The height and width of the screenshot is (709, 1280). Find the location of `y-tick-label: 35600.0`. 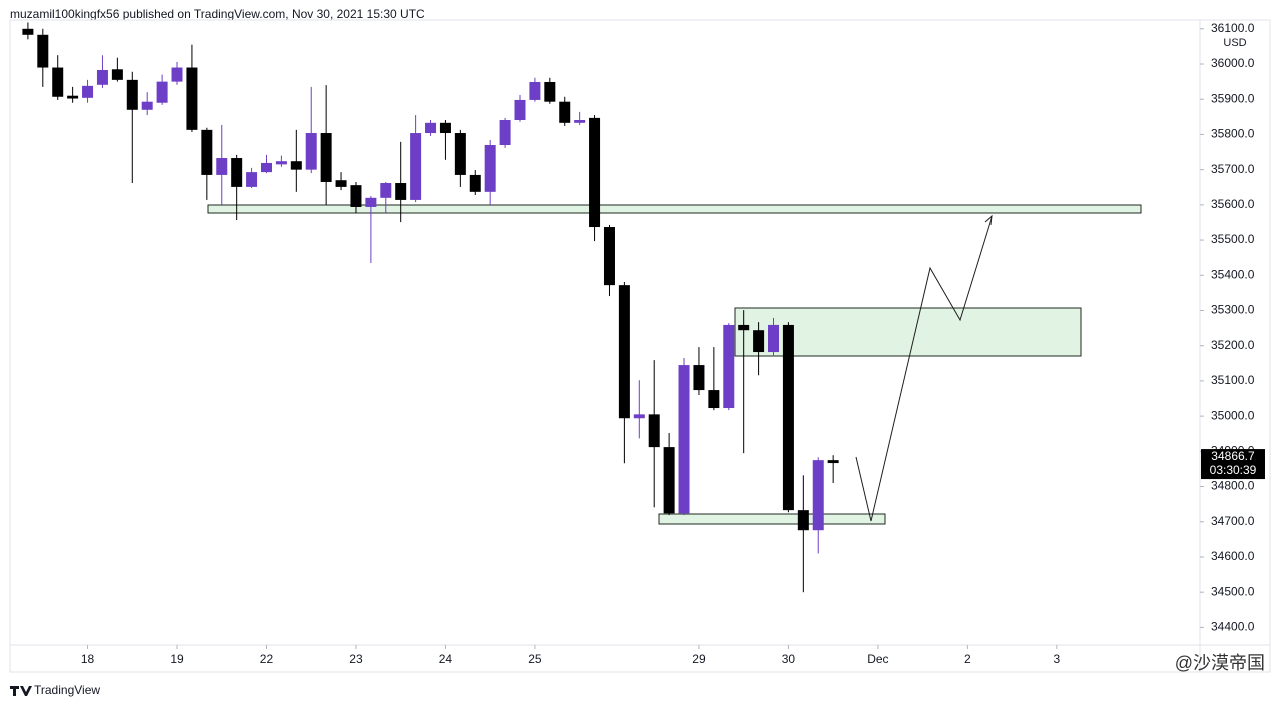

y-tick-label: 35600.0 is located at coordinates (1233, 204).